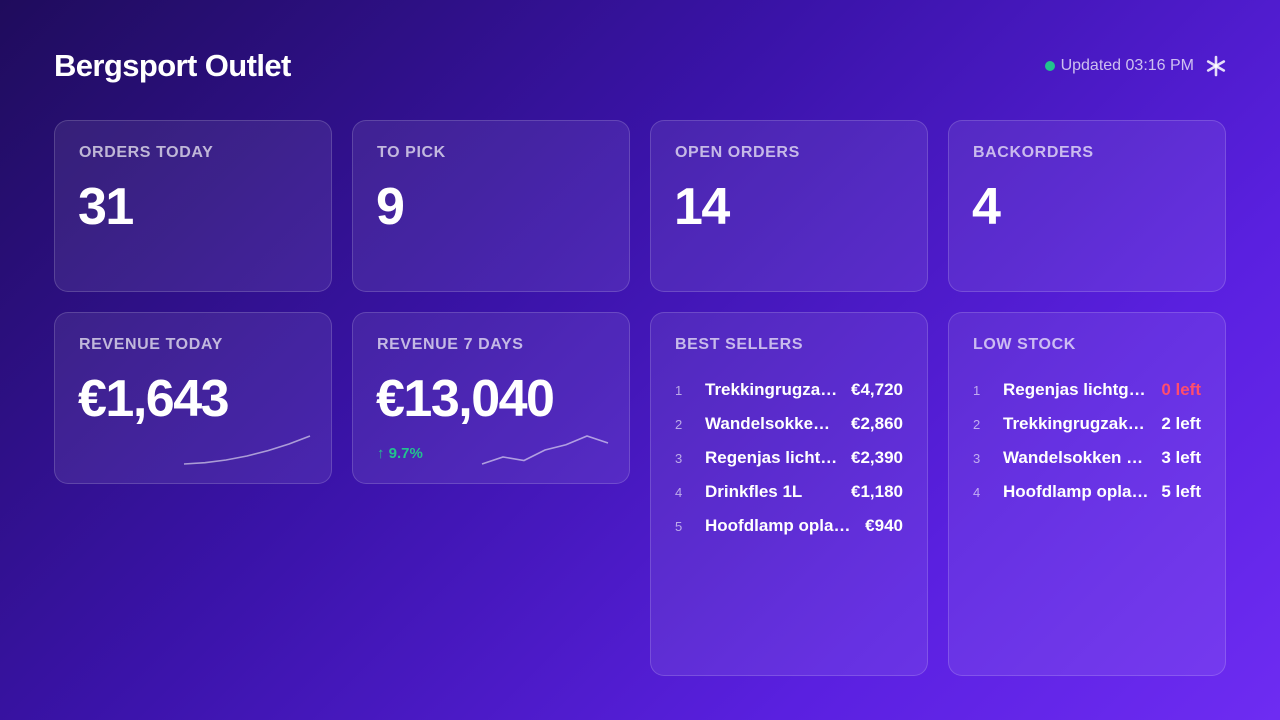  Describe the element at coordinates (1024, 344) in the screenshot. I see `list-title: LOW STOCK` at that location.